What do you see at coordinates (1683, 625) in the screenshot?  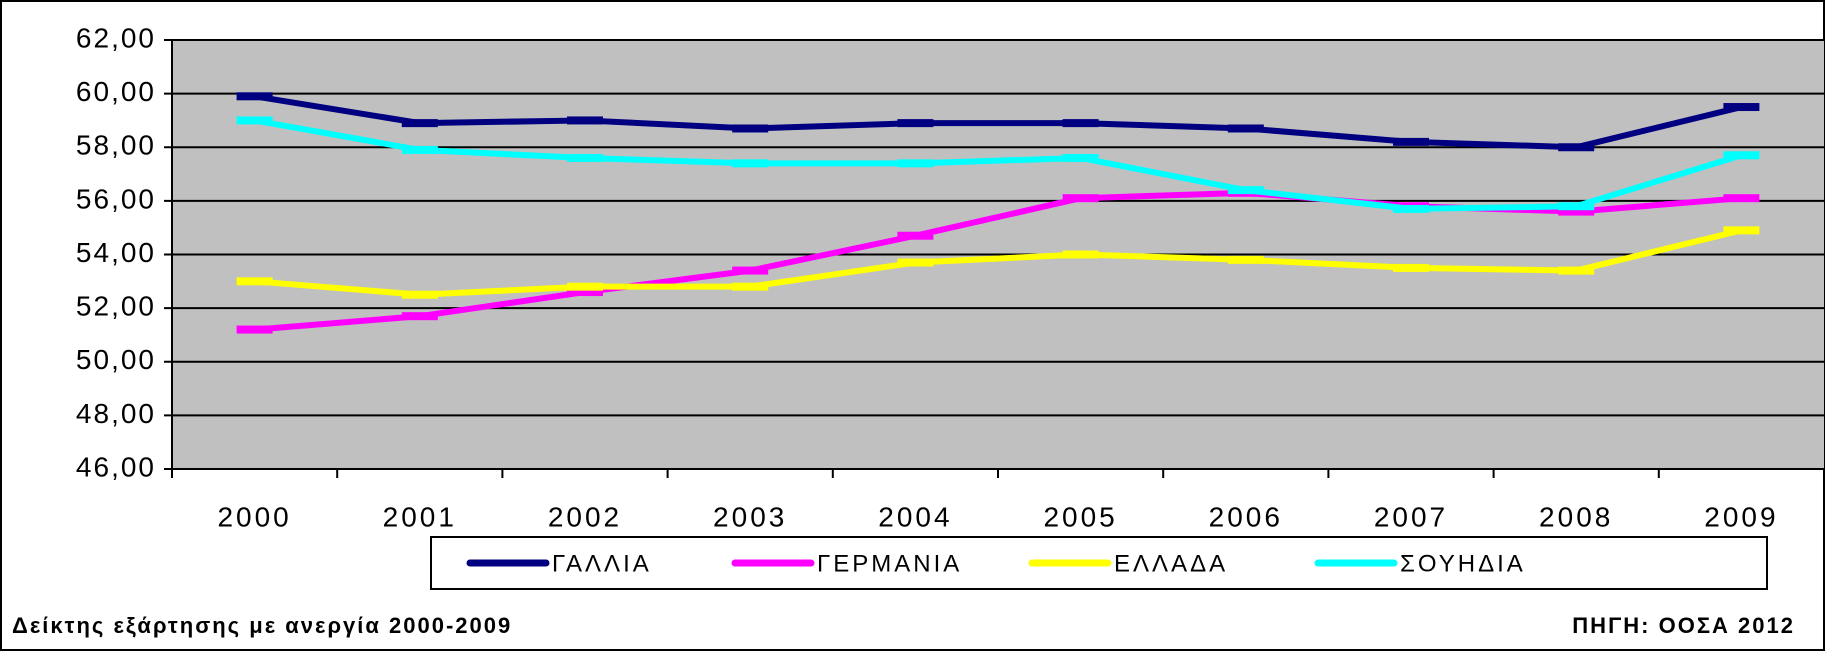 I see `footer-right: ΠΗΓΗ: ΟΟΣΑ 2012` at bounding box center [1683, 625].